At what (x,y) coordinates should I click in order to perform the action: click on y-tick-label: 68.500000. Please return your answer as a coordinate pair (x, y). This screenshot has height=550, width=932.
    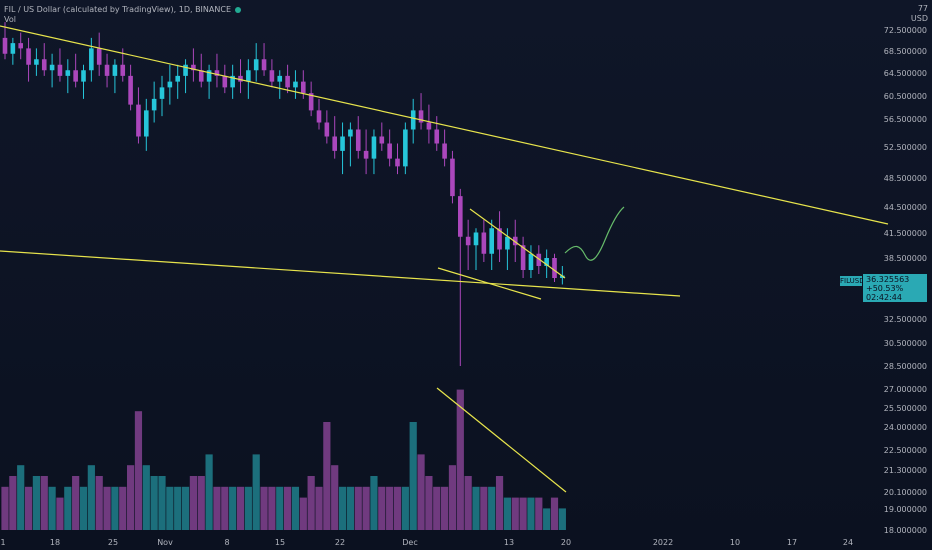
    Looking at the image, I should click on (905, 51).